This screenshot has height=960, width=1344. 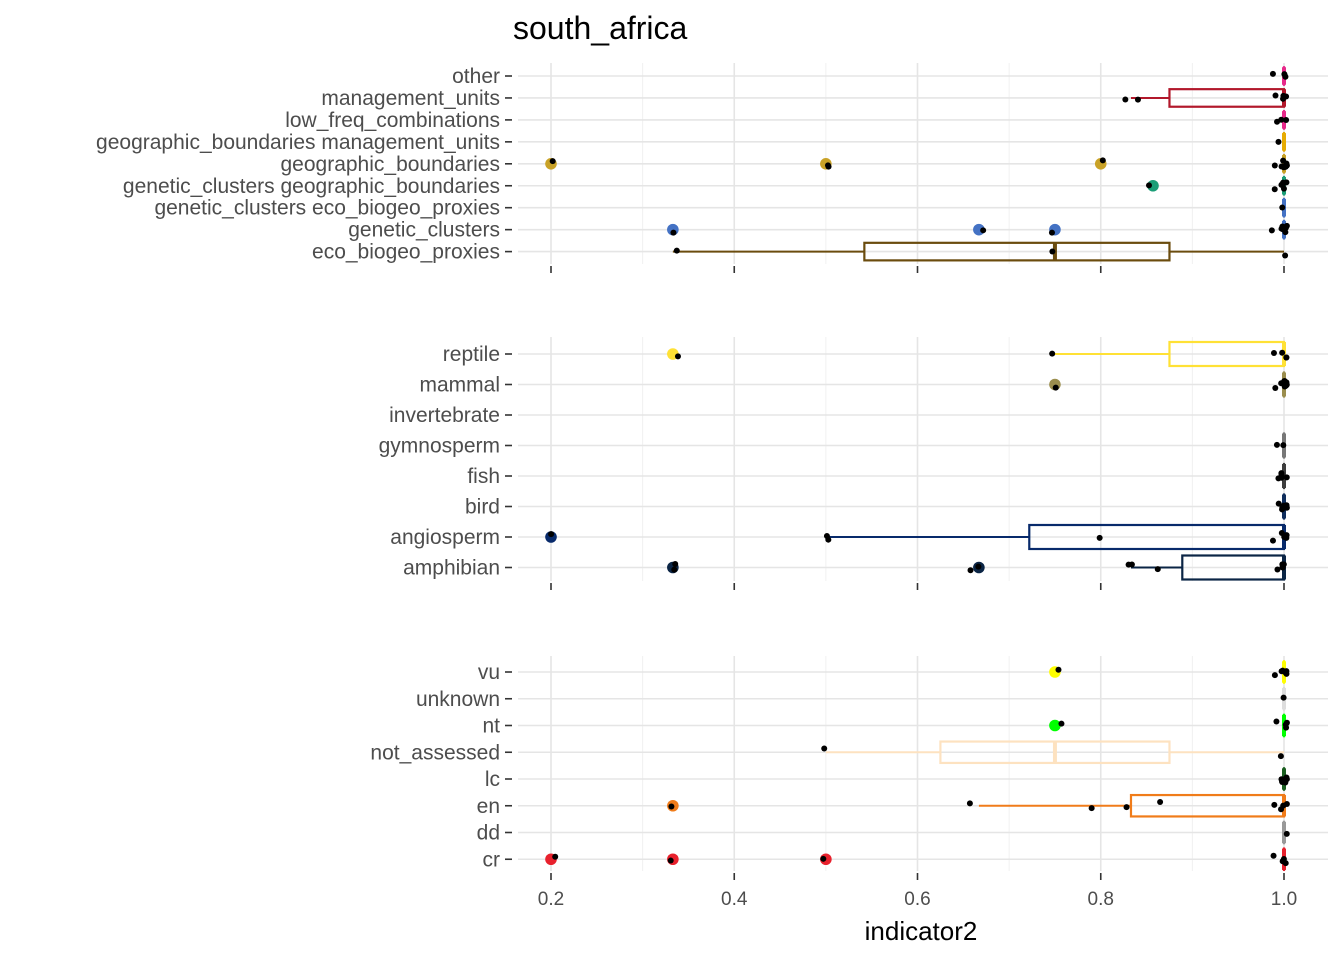 I want to click on x-tick-labels: 0.2 0.4 0.6 0.8 1.0, so click(x=917, y=899).